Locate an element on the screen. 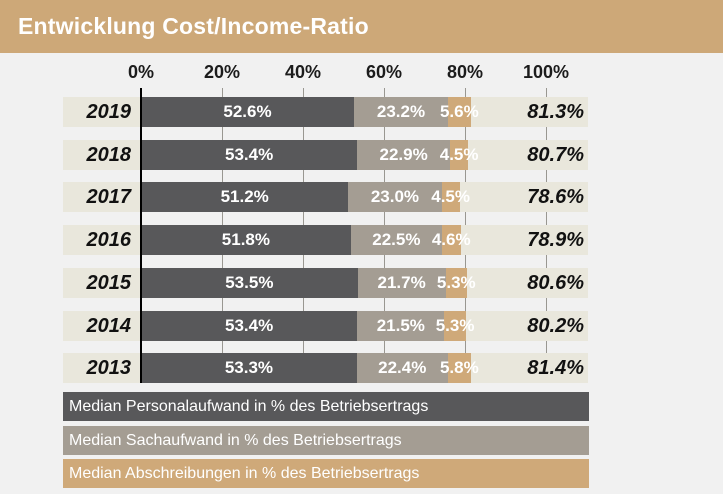  bar-value-label: 51.8% is located at coordinates (245, 239).